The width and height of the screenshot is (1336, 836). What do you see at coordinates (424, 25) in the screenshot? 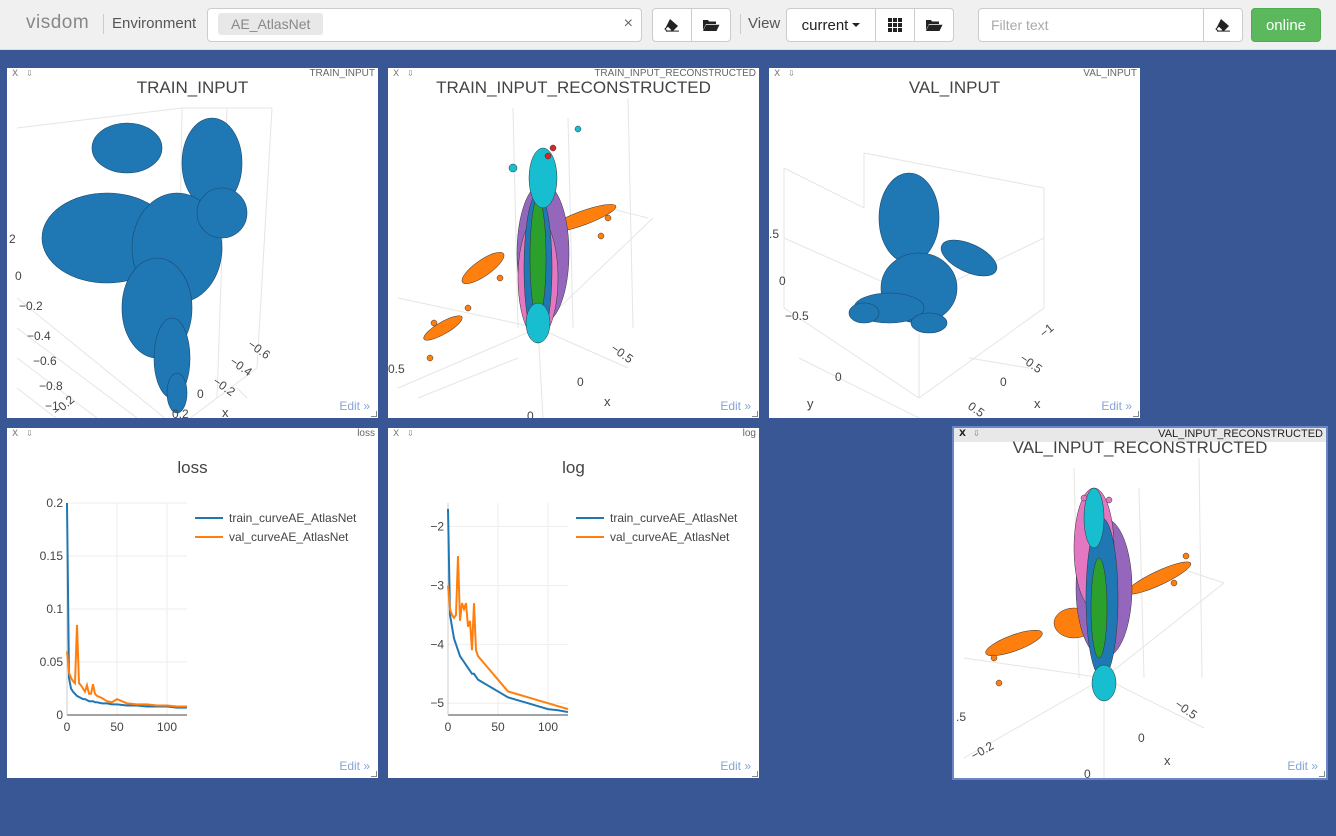
I see `environment-selector: AE_AtlasNet ×` at bounding box center [424, 25].